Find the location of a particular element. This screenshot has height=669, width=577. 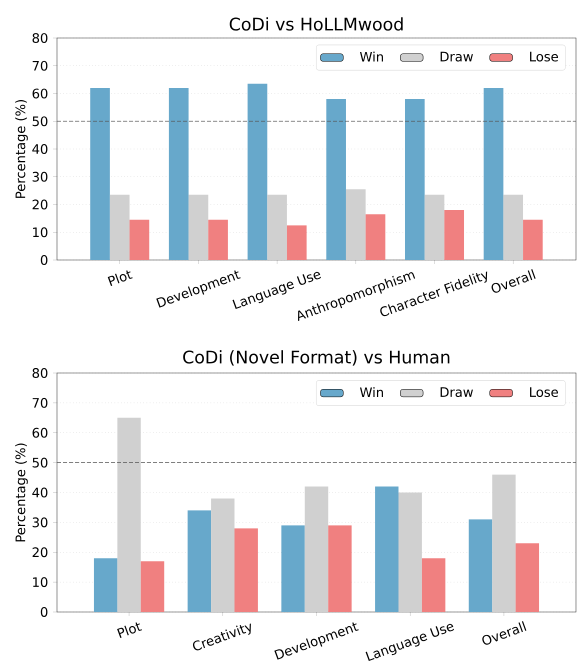

chart-title: CoDi (Novel Format) vs Human is located at coordinates (316, 358).